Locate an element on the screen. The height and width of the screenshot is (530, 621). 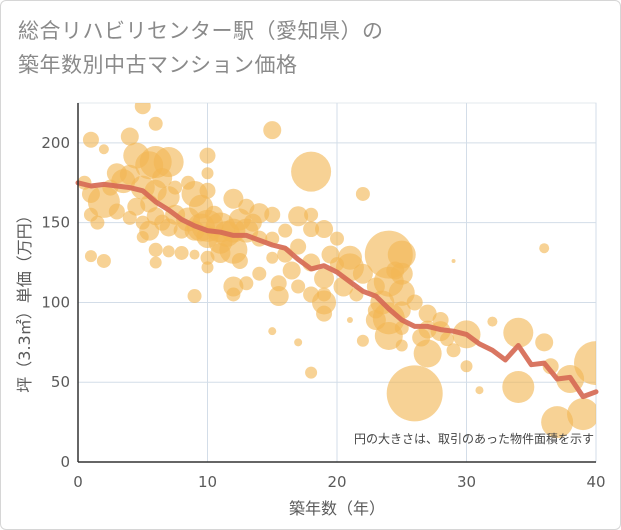
x-axis-label: 築年数（年） is located at coordinates (337, 508).